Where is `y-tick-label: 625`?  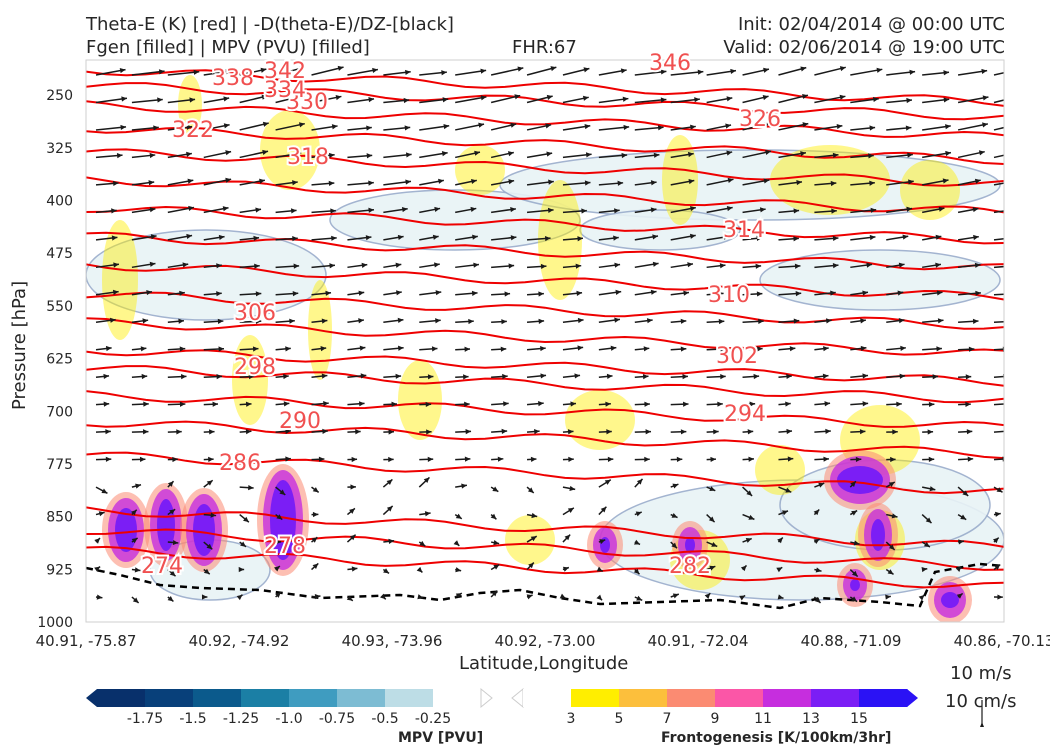 y-tick-label: 625 is located at coordinates (59, 360).